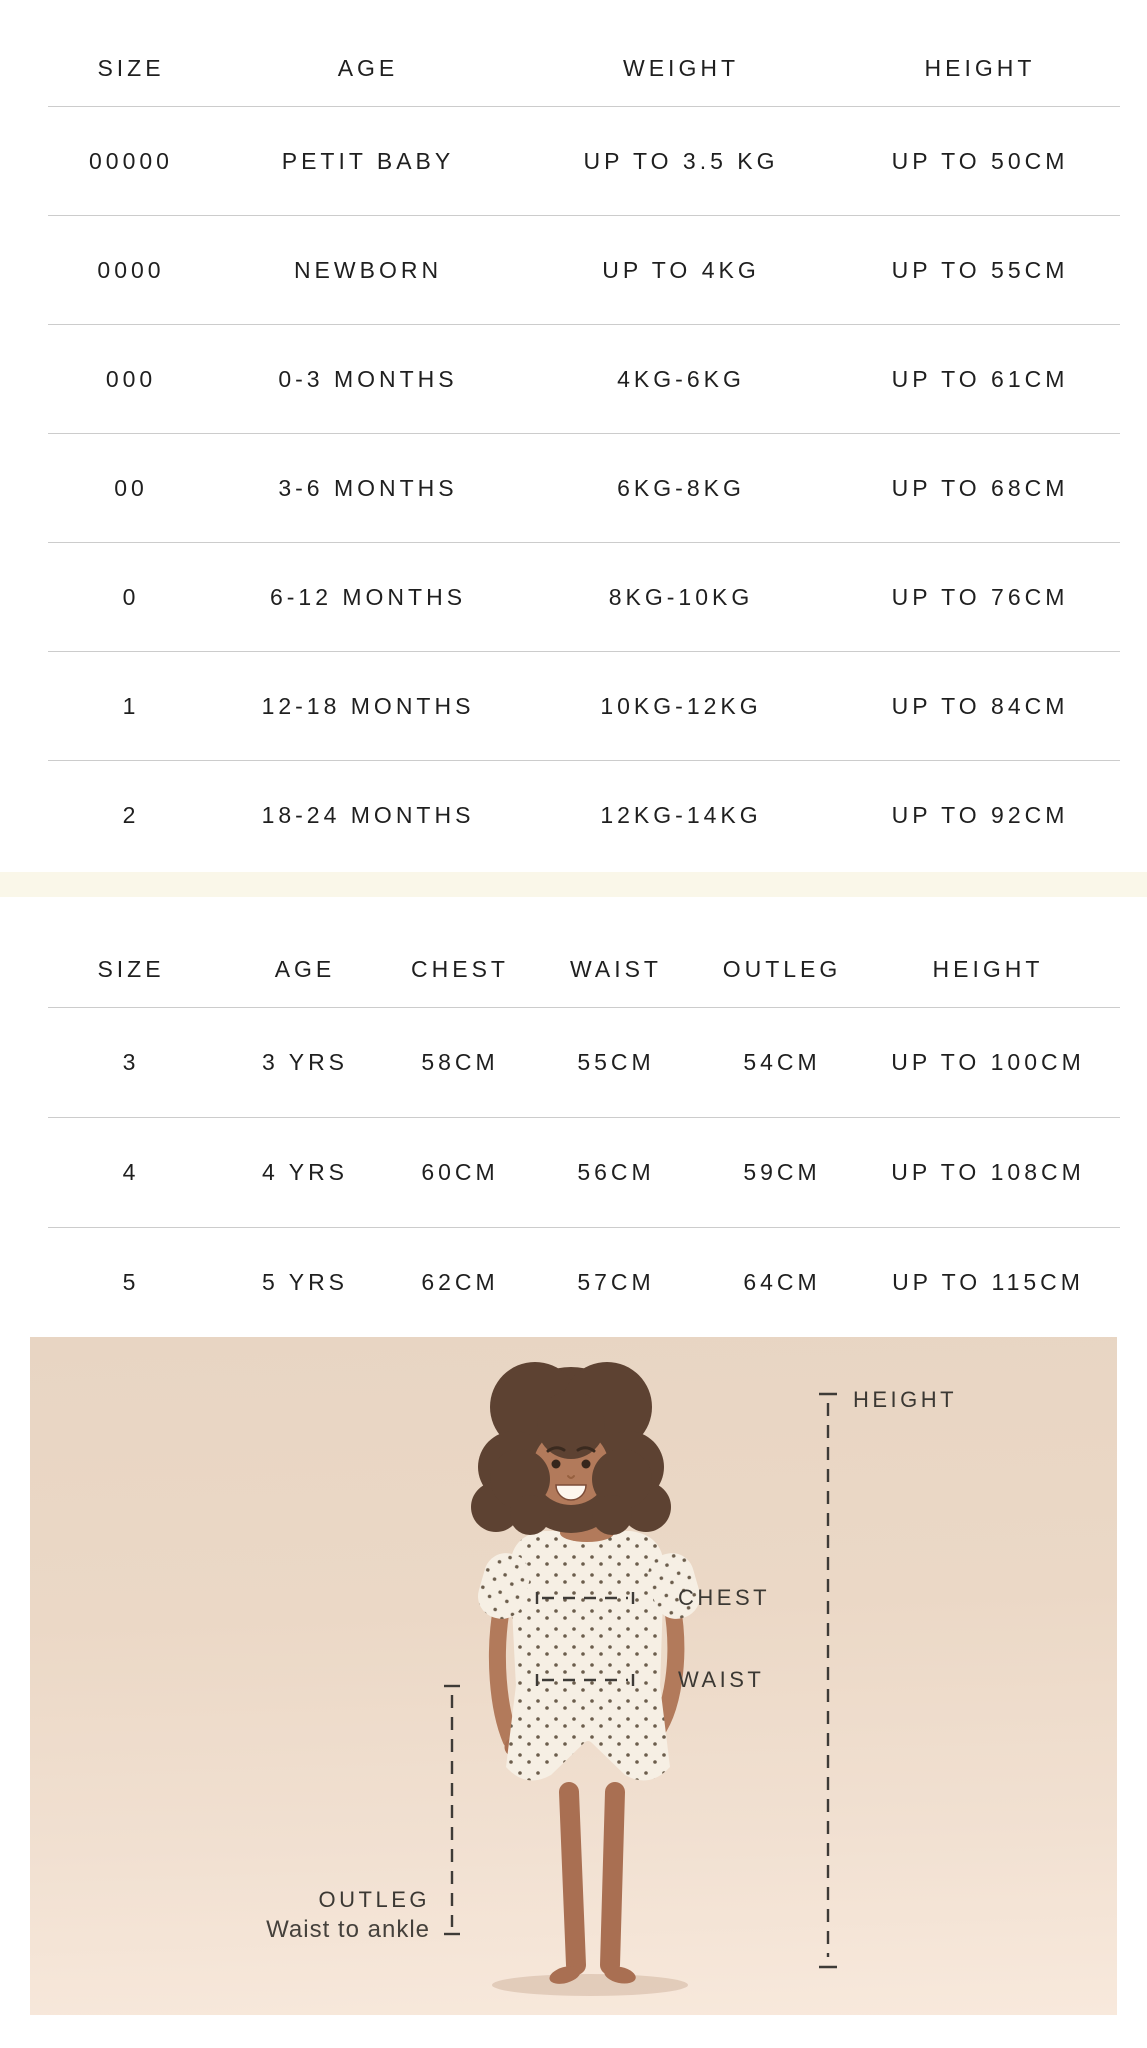  I want to click on table-cell: 3-6 MONTHS, so click(368, 487).